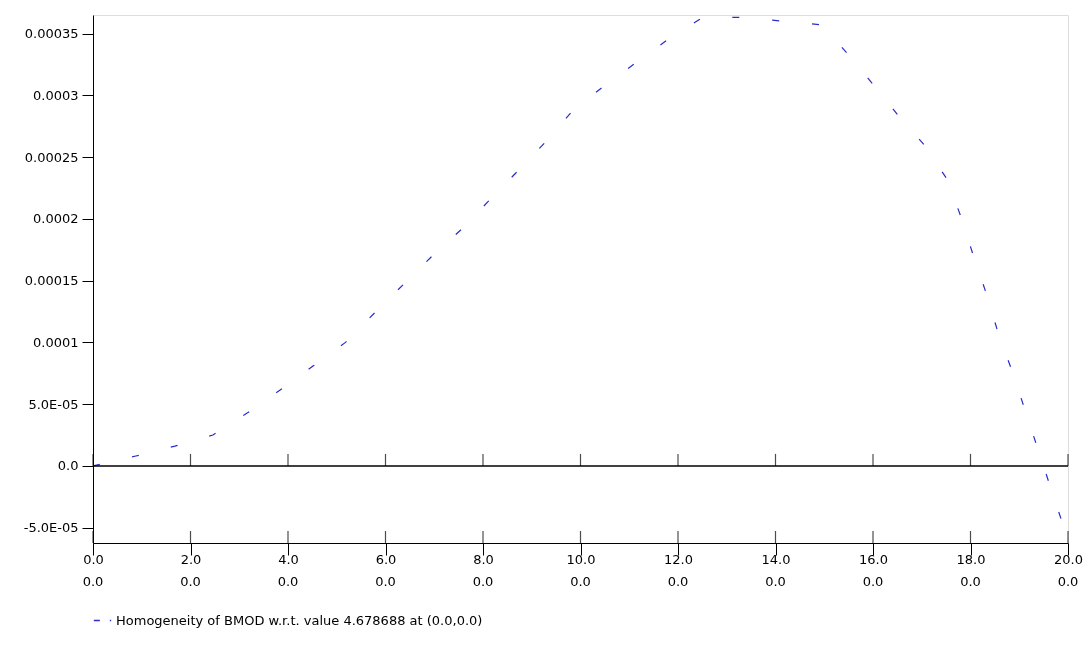  Describe the element at coordinates (51, 281) in the screenshot. I see `y-tick-label: 0.00015` at that location.